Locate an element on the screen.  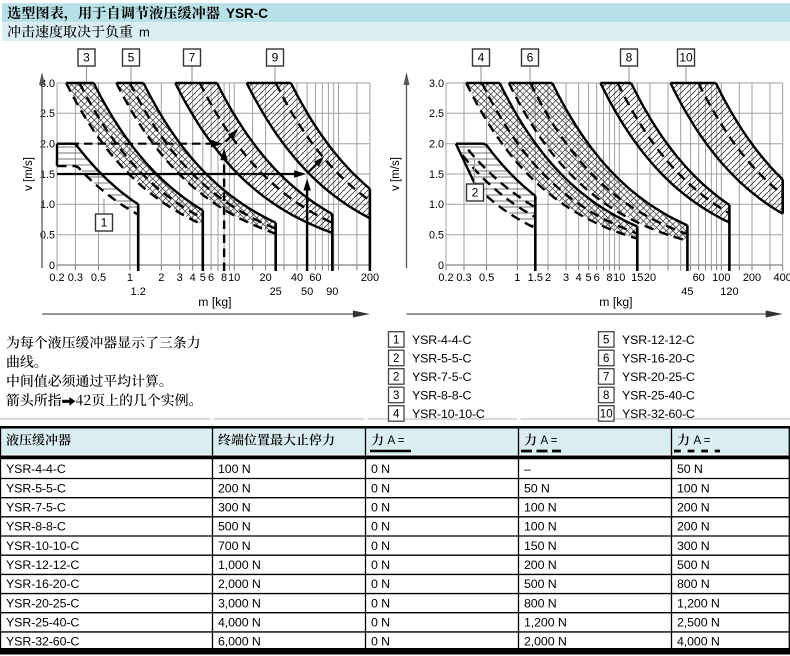
svg-text: 40 is located at coordinates (297, 278).